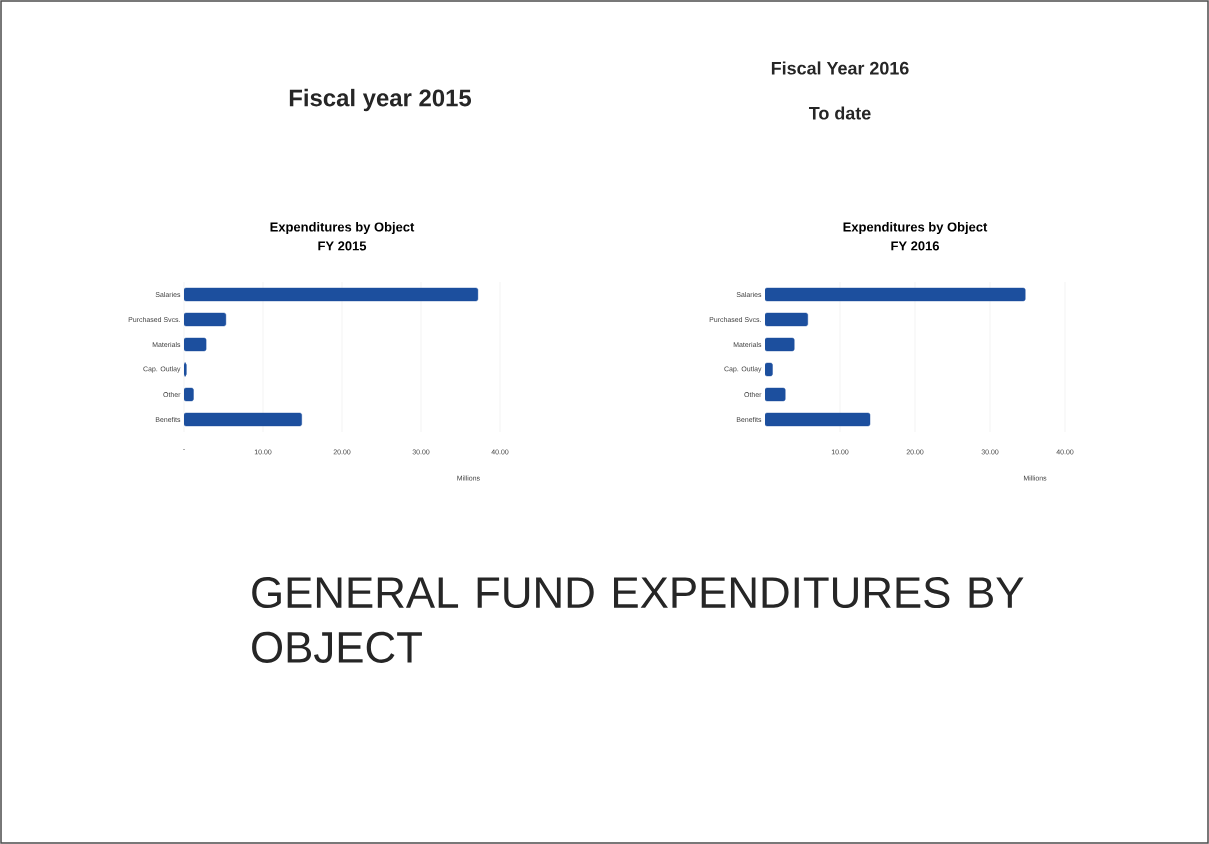  What do you see at coordinates (342, 246) in the screenshot?
I see `chart-subtitle: FY 2015` at bounding box center [342, 246].